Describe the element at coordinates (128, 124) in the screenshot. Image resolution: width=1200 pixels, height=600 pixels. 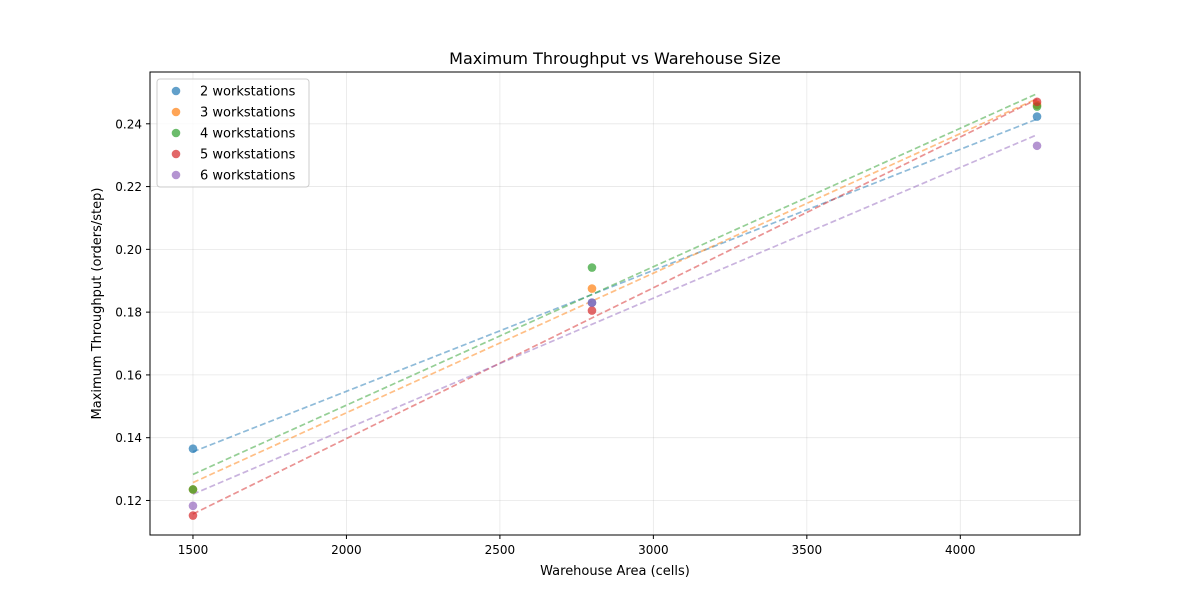
I see `y-tick-label: 0.24` at that location.